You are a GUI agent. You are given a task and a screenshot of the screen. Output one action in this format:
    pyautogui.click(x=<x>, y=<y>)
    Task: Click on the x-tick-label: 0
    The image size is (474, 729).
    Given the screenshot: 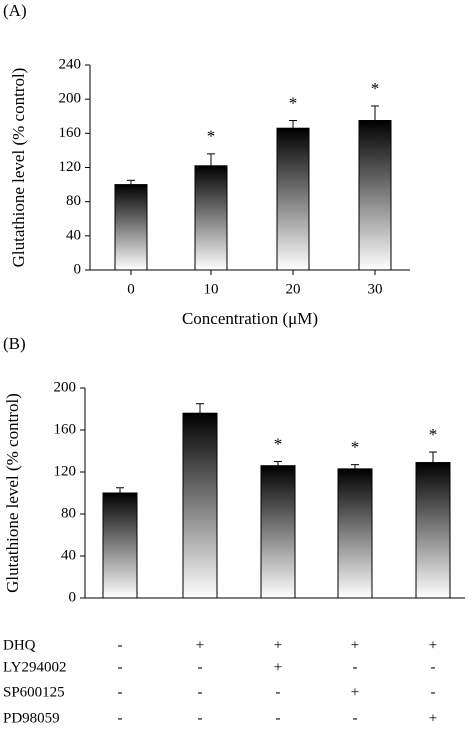 What is the action you would take?
    pyautogui.click(x=131, y=289)
    